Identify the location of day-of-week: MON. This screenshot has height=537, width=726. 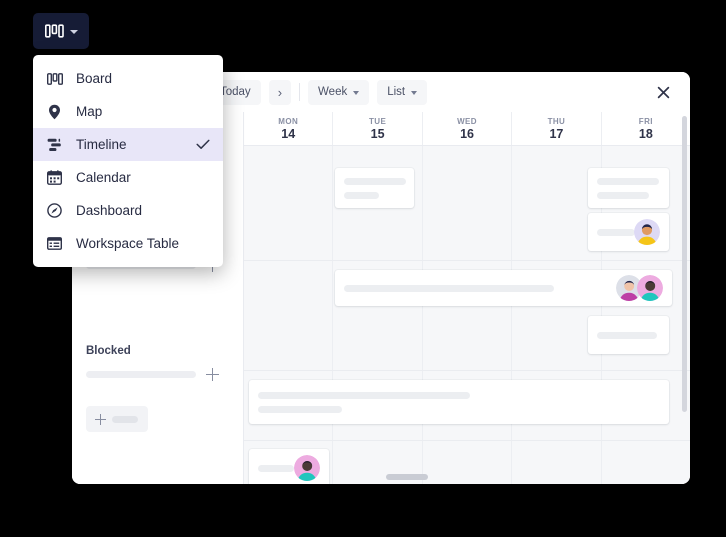
(288, 121).